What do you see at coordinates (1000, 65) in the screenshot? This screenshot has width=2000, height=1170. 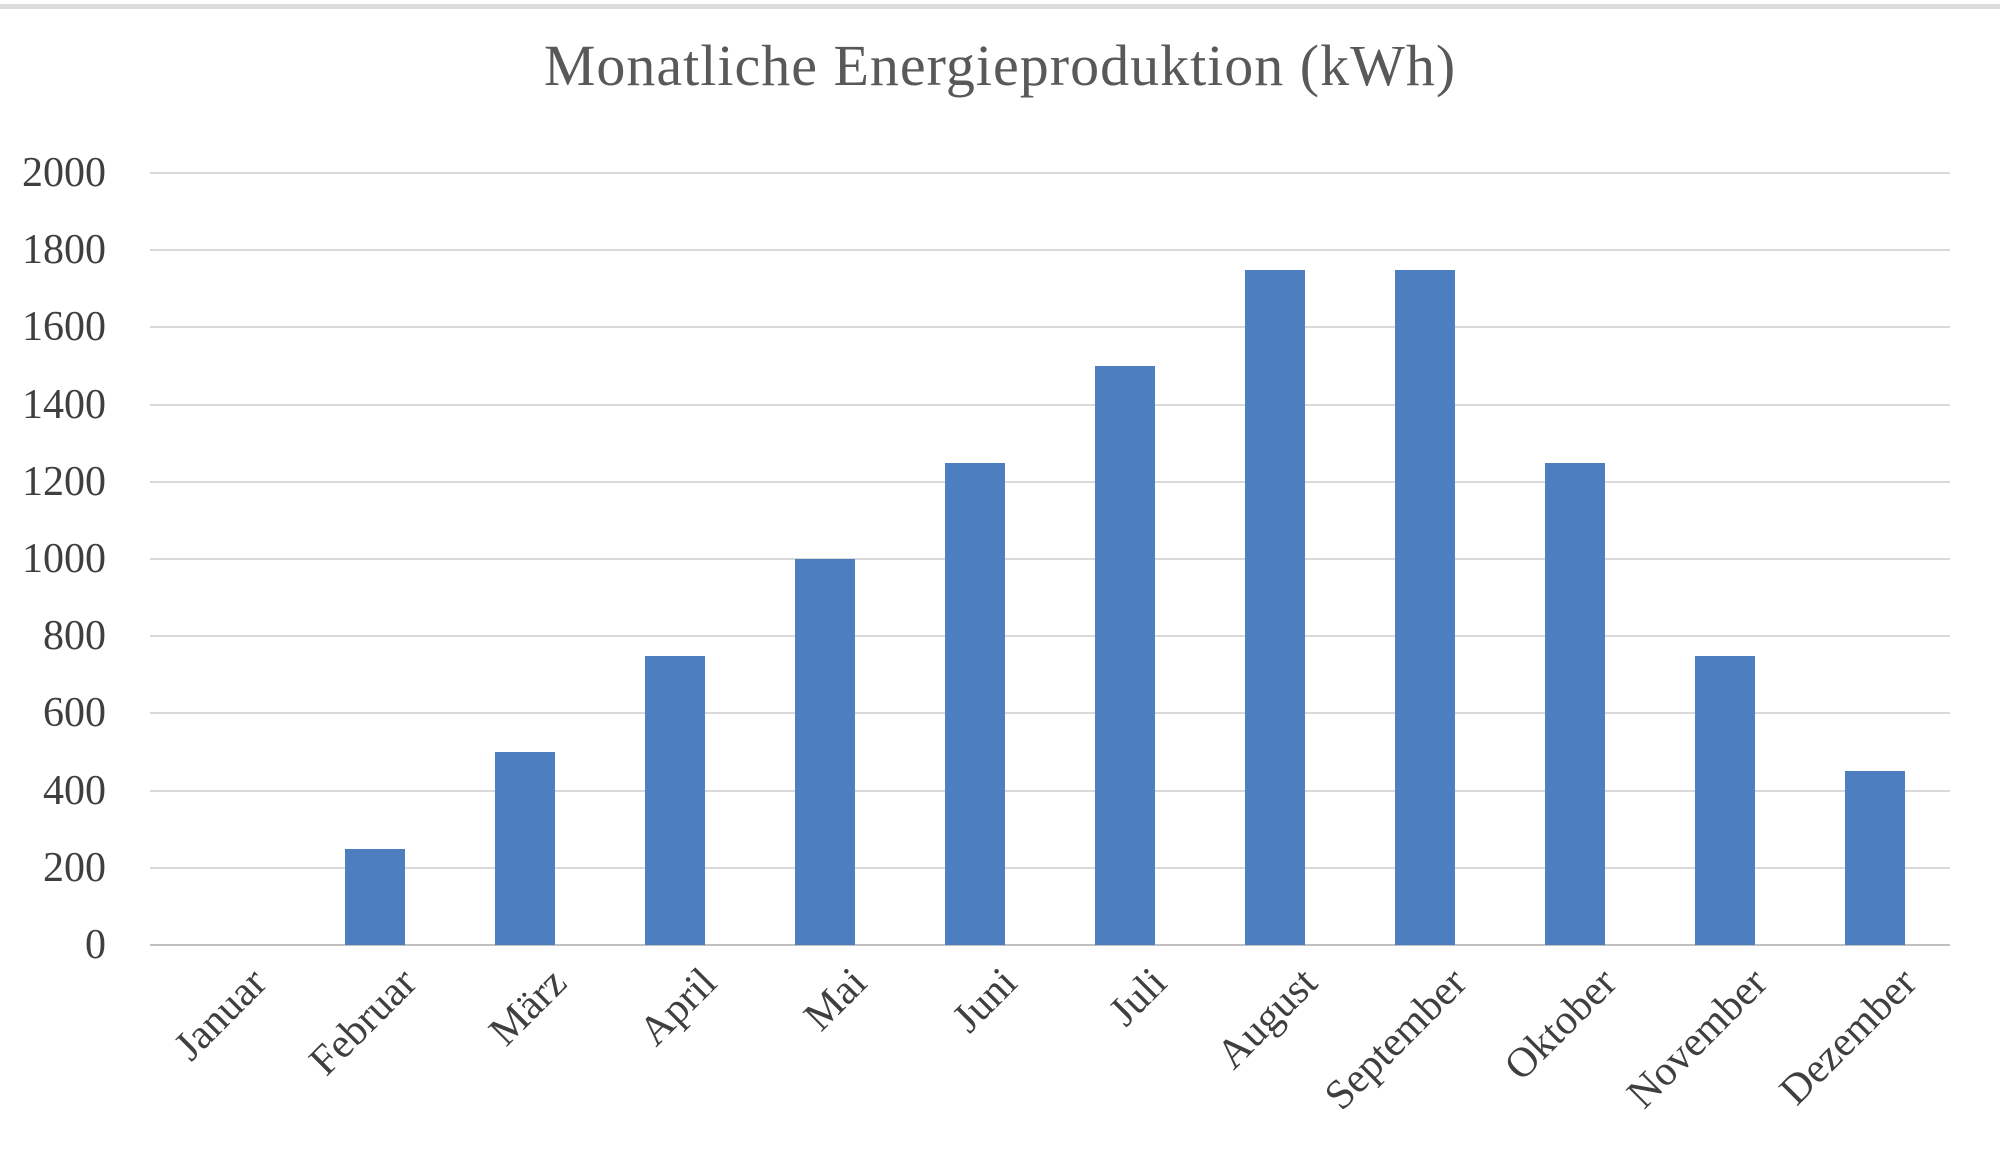 I see `chart-title: Monatliche Energieproduktion (kWh)` at bounding box center [1000, 65].